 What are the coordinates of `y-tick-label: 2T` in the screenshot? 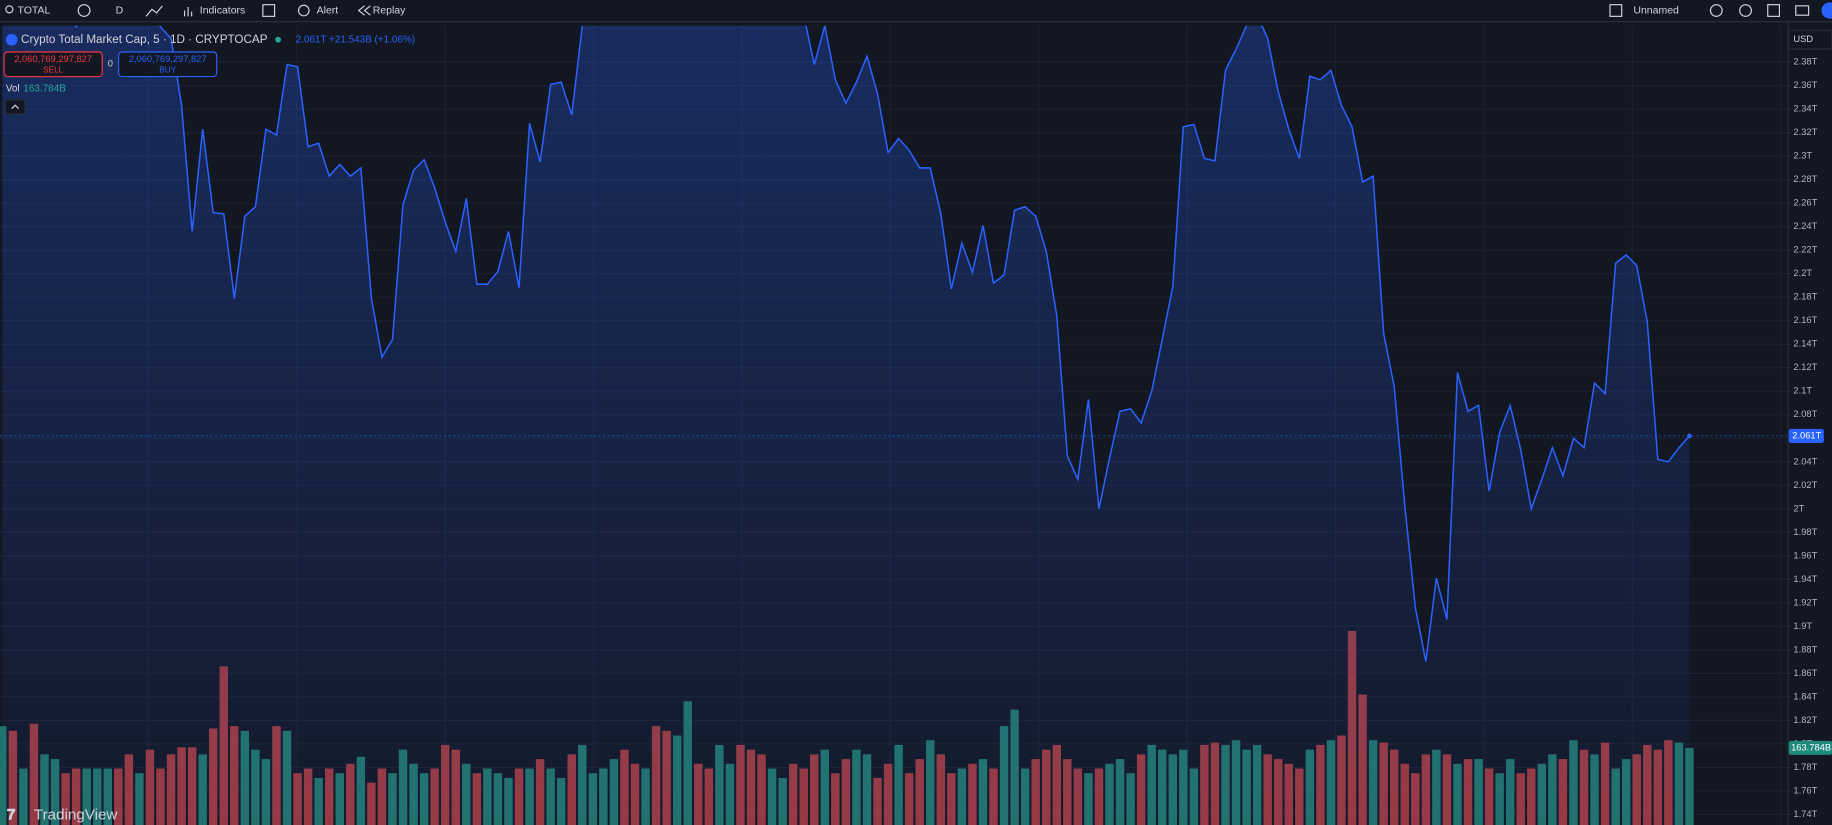 It's located at (1798, 508).